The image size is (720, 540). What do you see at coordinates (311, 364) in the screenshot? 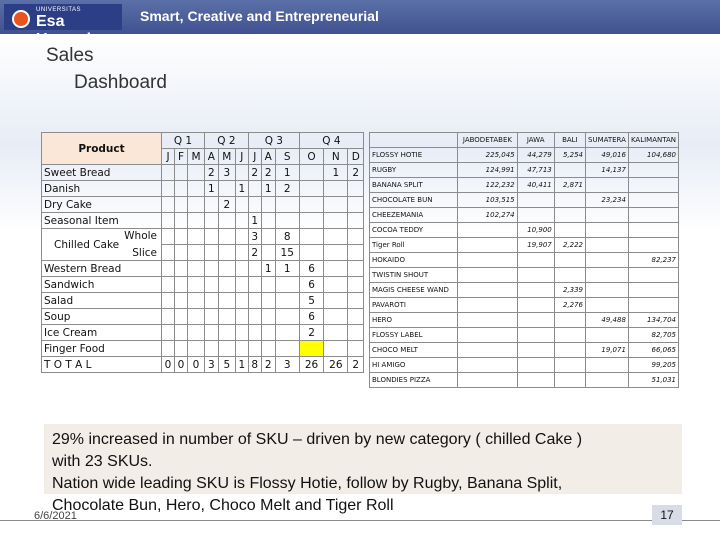
I see `total-value: 26` at bounding box center [311, 364].